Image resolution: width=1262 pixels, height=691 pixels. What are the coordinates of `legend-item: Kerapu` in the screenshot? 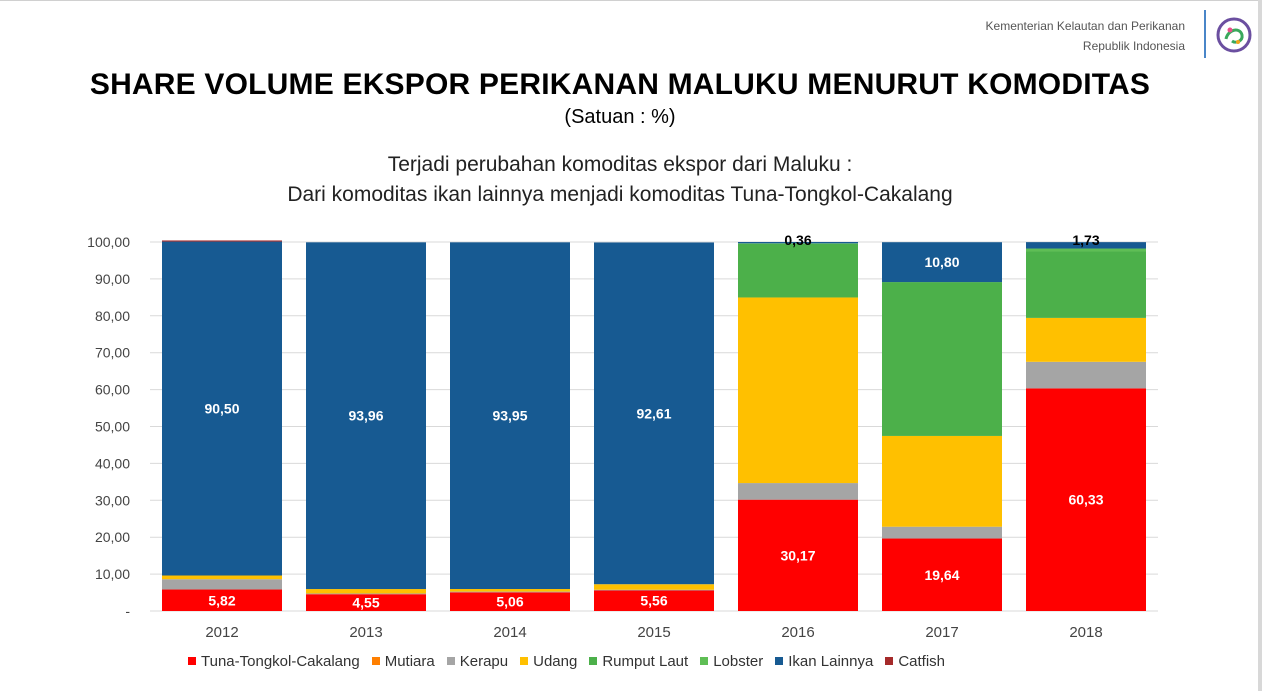 It's located at (477, 661).